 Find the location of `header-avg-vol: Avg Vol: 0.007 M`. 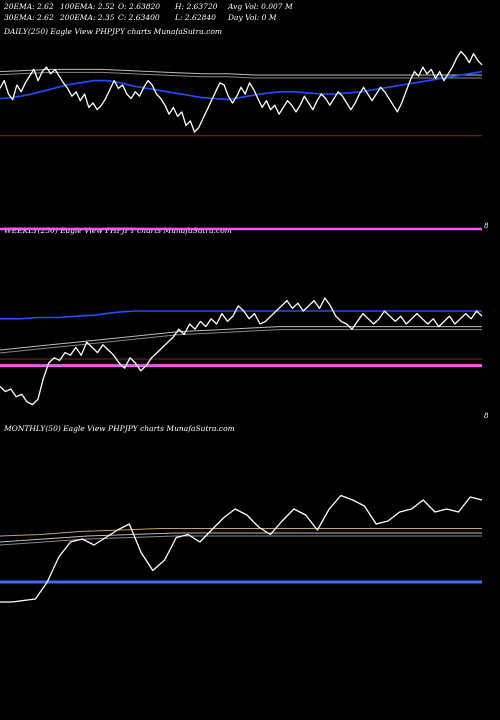

header-avg-vol: Avg Vol: 0.007 M is located at coordinates (260, 6).